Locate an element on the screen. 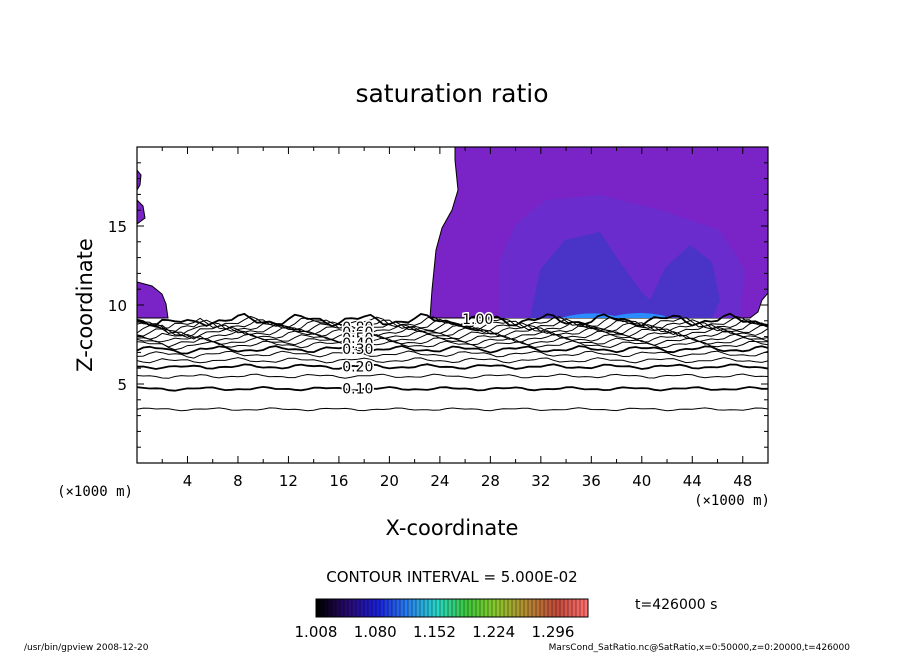 This screenshot has height=658, width=904. colorbar-frame is located at coordinates (452, 608).